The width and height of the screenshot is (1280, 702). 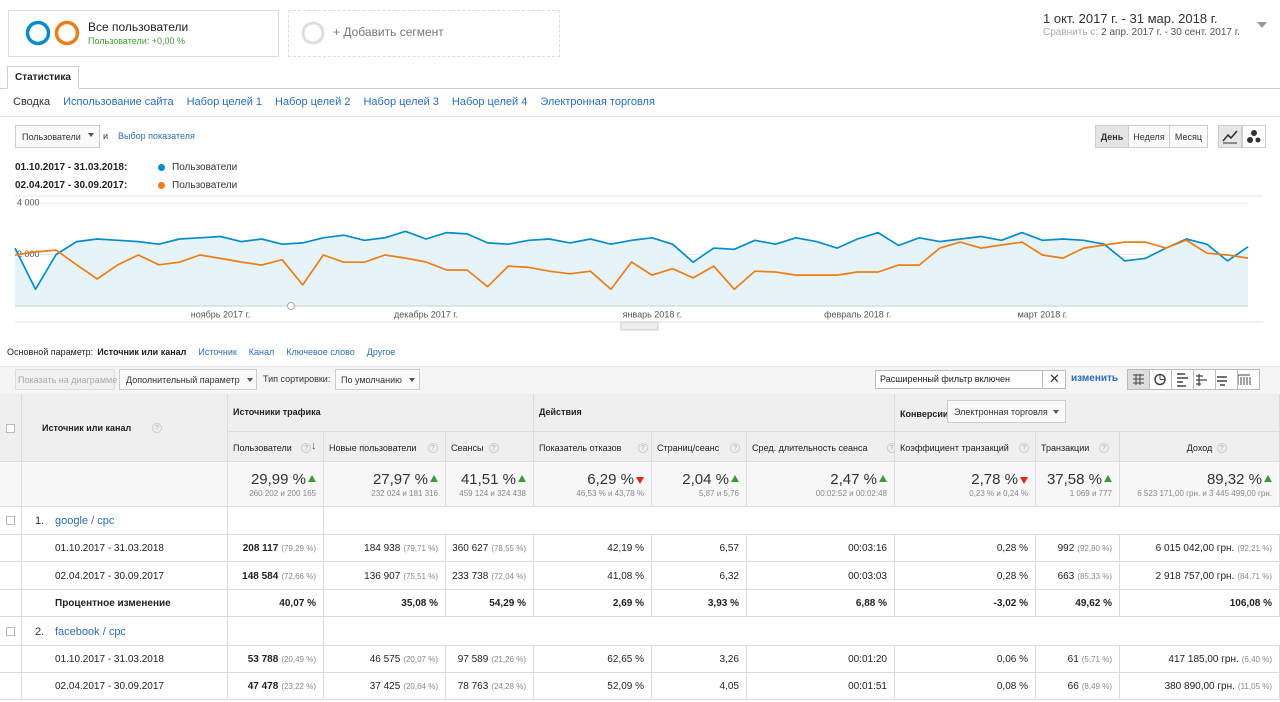 I want to click on data-cell: 61 (5,71 %), so click(x=1078, y=659).